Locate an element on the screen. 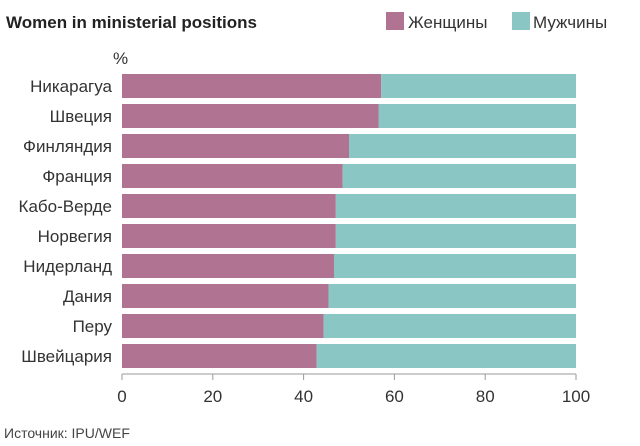 This screenshot has width=640, height=446. category-label-10: Швейцария is located at coordinates (66, 356).